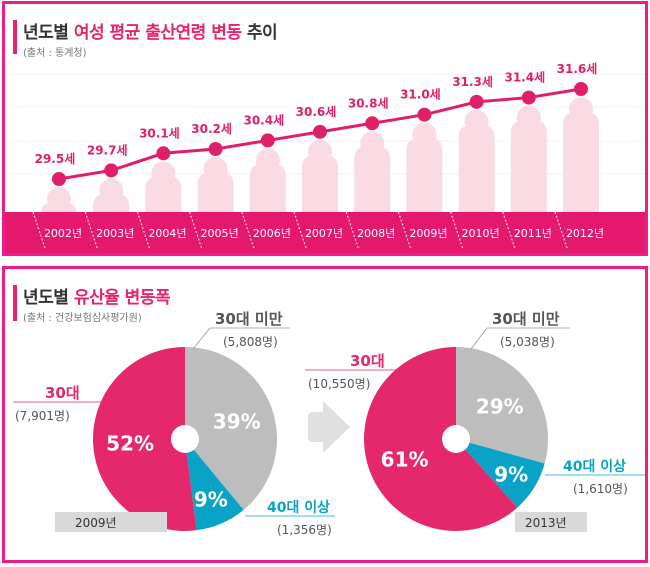 This screenshot has height=567, width=650. Describe the element at coordinates (55, 53) in the screenshot. I see `chart-source: (출처 : 통계청)` at that location.